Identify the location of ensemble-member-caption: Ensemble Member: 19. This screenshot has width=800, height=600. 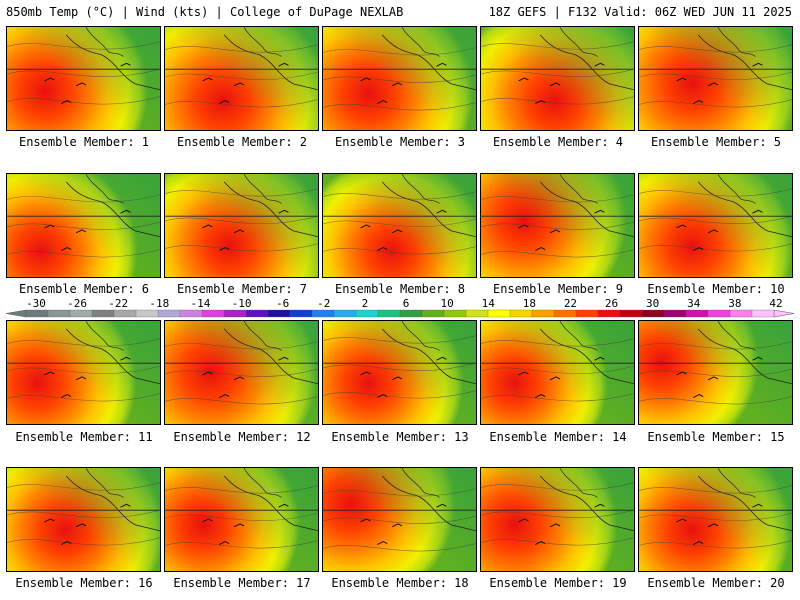
(558, 583).